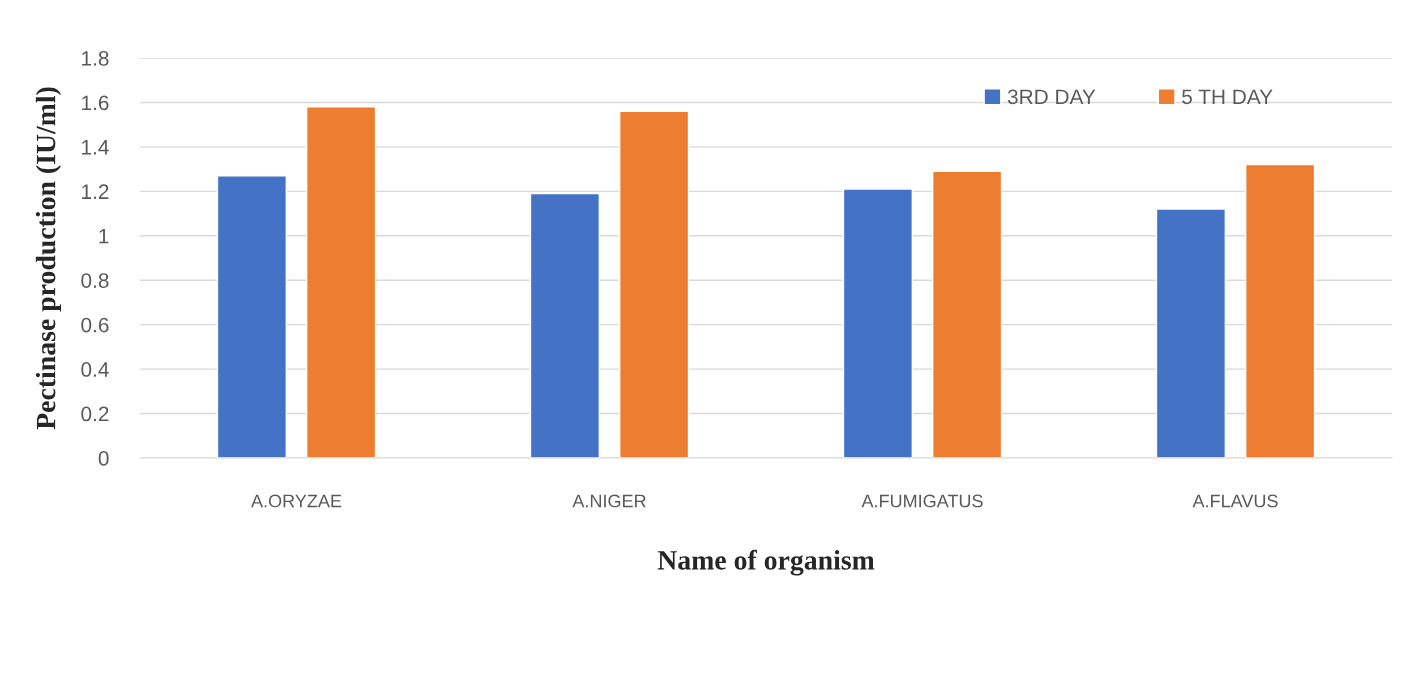 Image resolution: width=1424 pixels, height=677 pixels. I want to click on y-tick-label: 0.2, so click(95, 414).